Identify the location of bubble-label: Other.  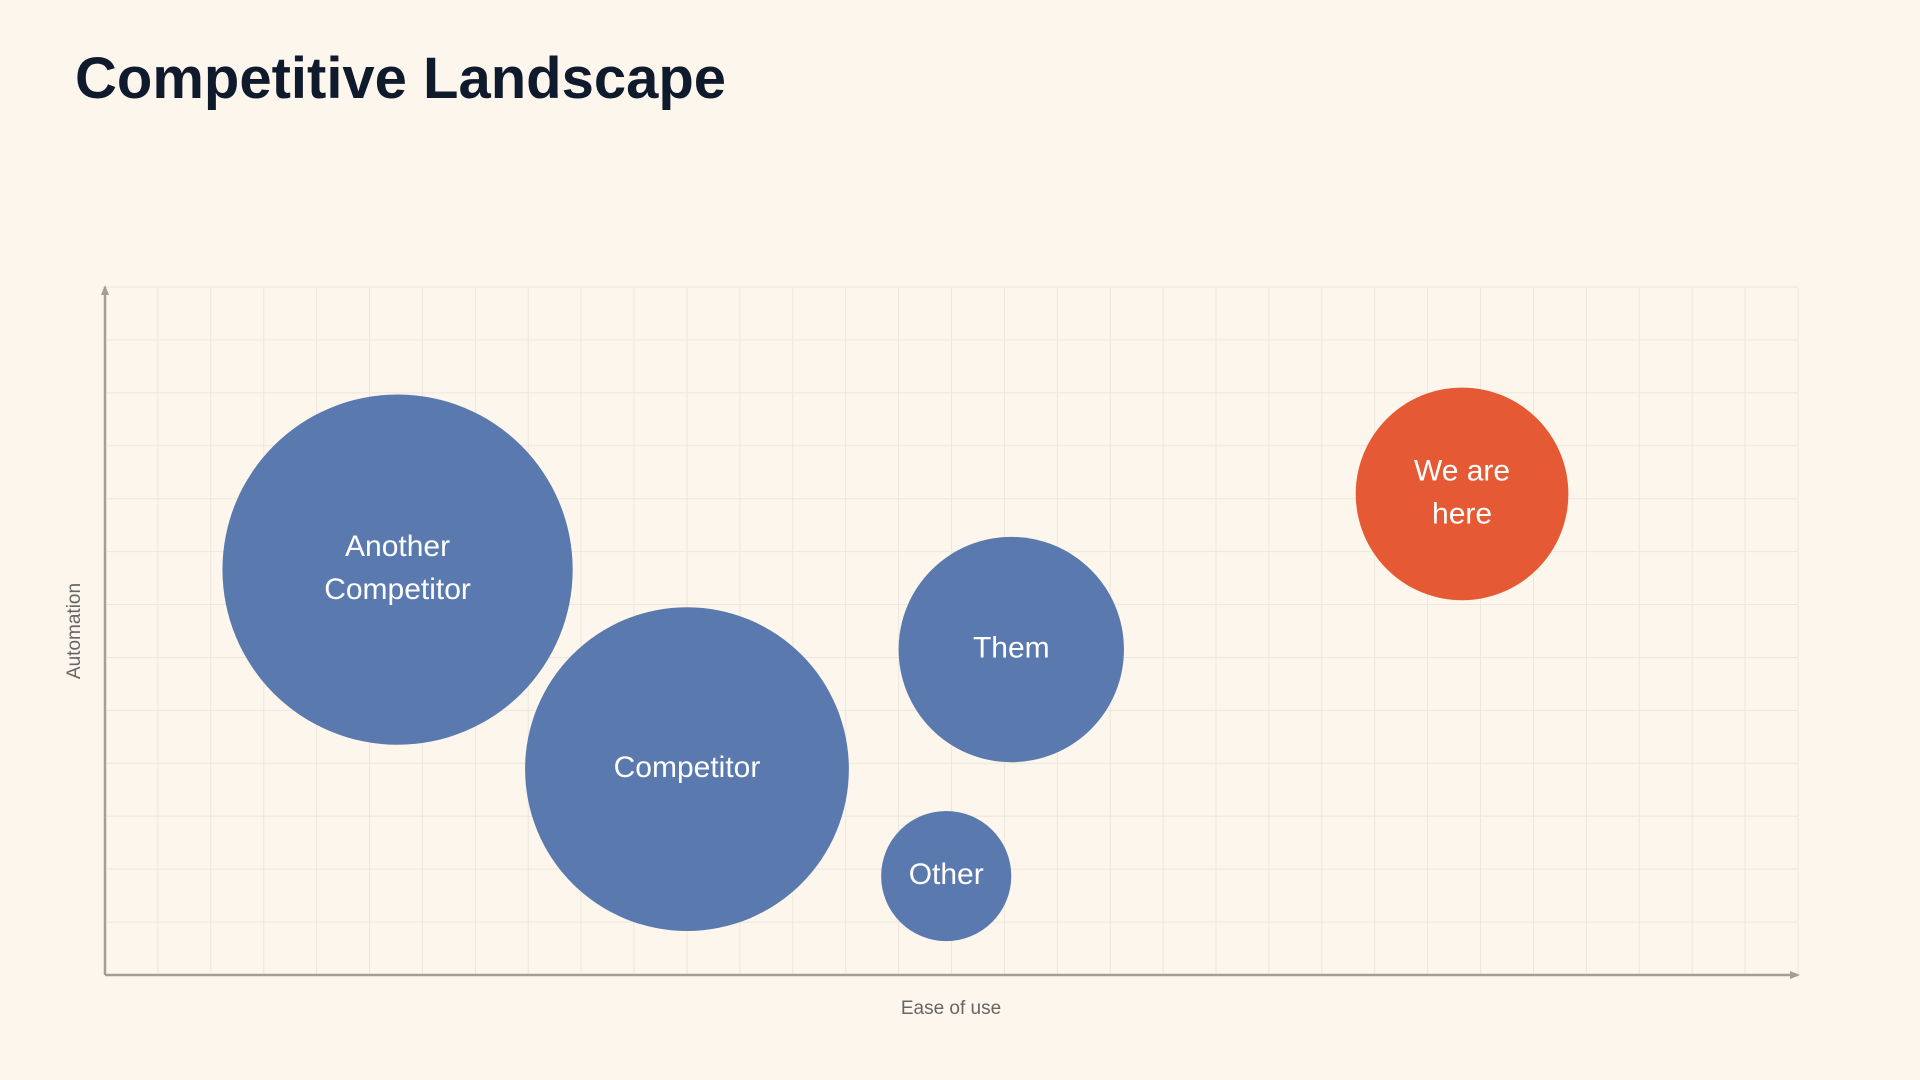
(946, 874).